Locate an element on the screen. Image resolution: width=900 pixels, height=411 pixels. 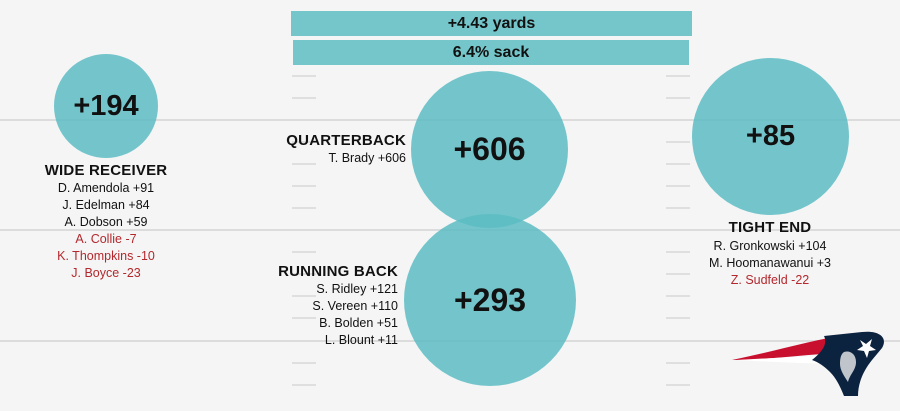
quarterback-value: +606 is located at coordinates (489, 149).